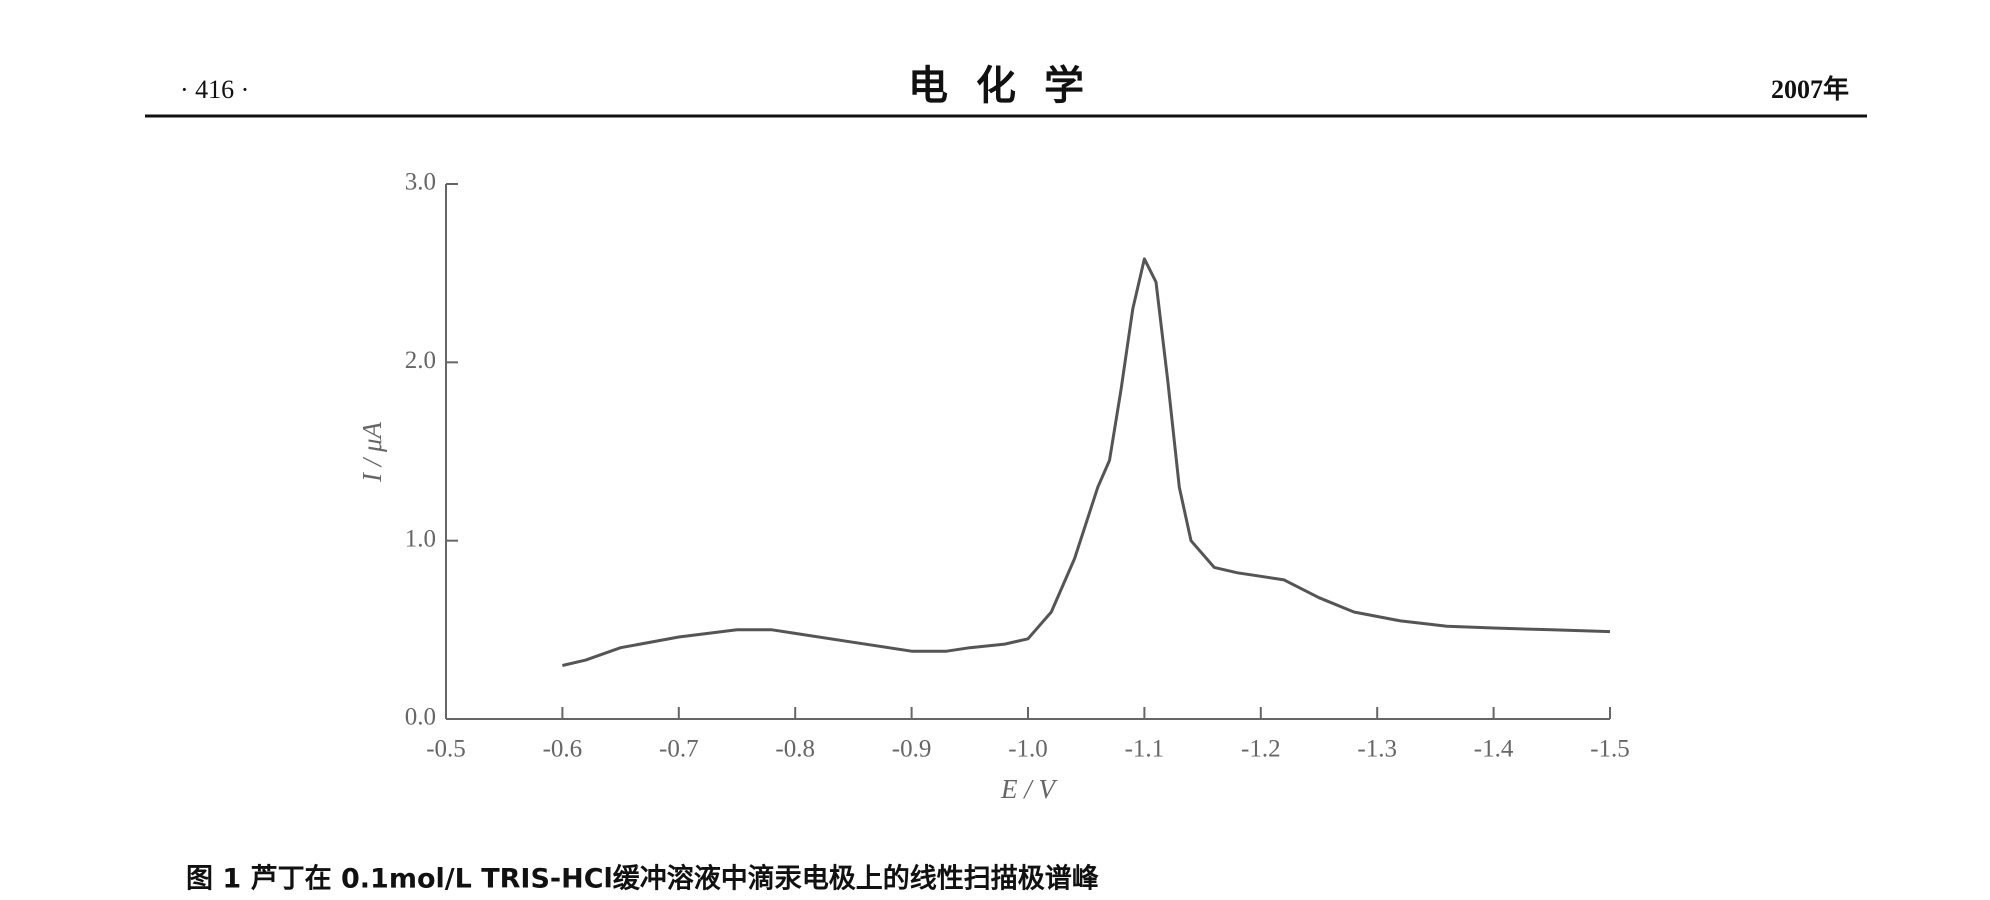  Describe the element at coordinates (420, 360) in the screenshot. I see `y-tick-label: 2.0` at that location.